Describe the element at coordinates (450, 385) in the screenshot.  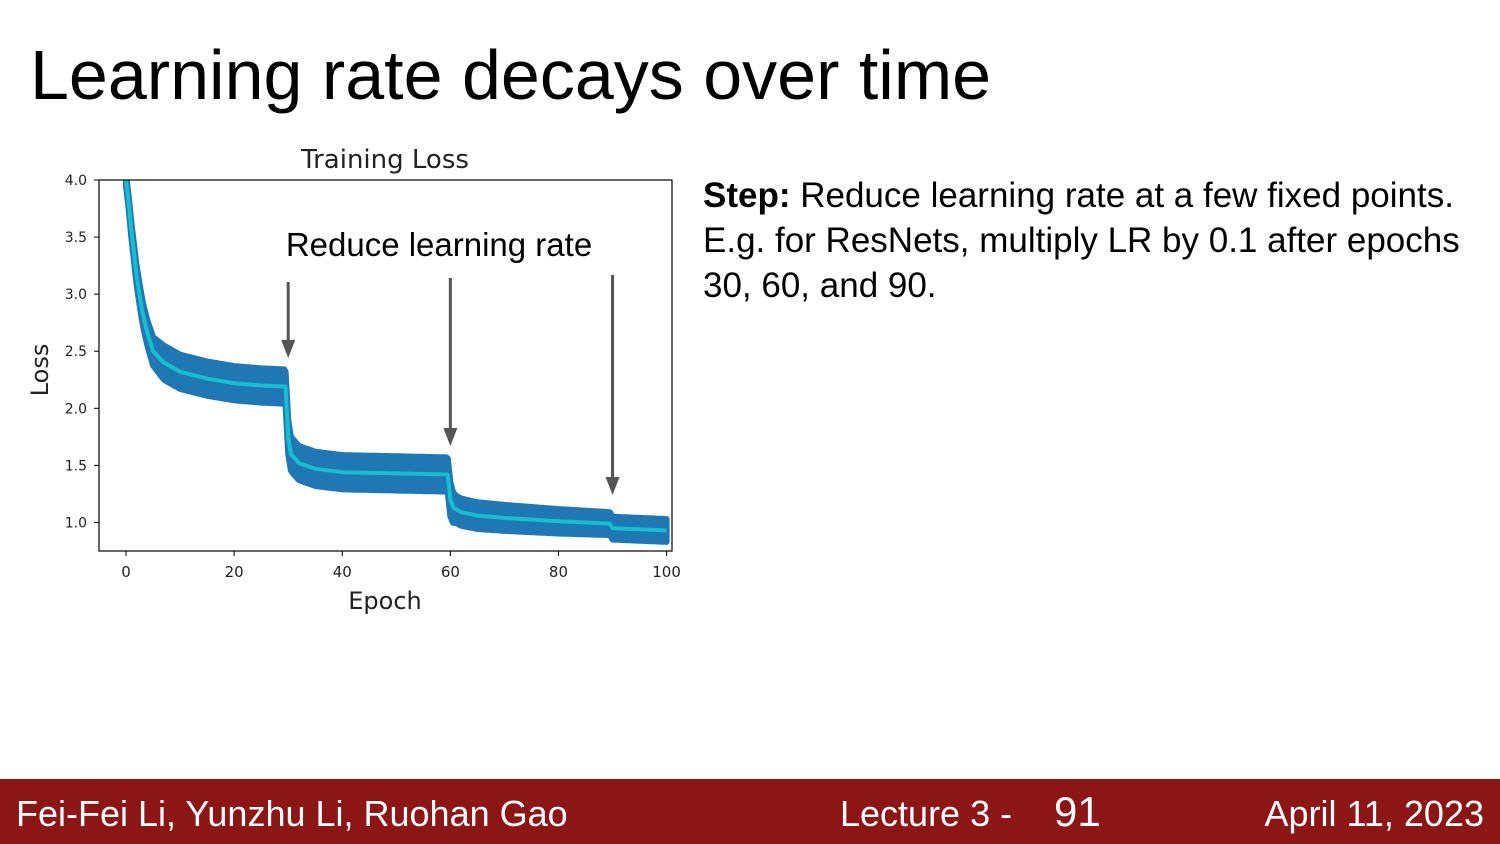
I see `annotation-arrows` at that location.